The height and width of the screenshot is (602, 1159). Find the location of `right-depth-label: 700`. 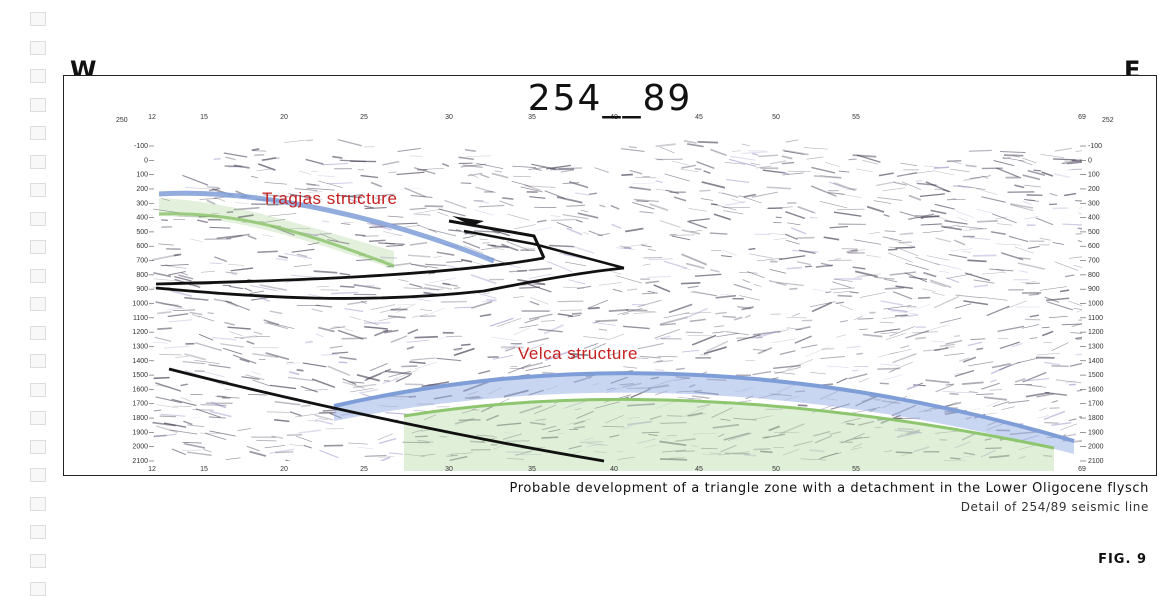

right-depth-label: 700 is located at coordinates (1094, 261).